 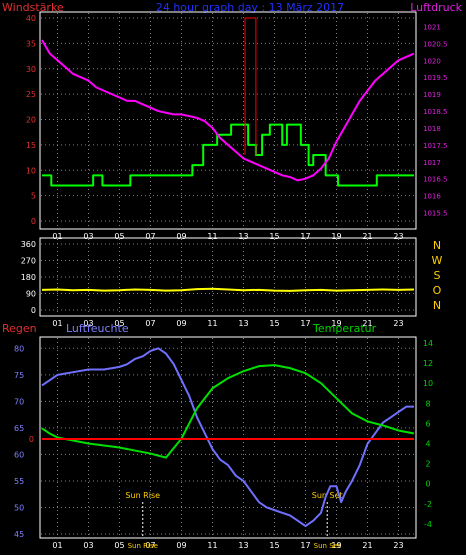 I want to click on temperature-tick-label: 6, so click(x=427, y=423).